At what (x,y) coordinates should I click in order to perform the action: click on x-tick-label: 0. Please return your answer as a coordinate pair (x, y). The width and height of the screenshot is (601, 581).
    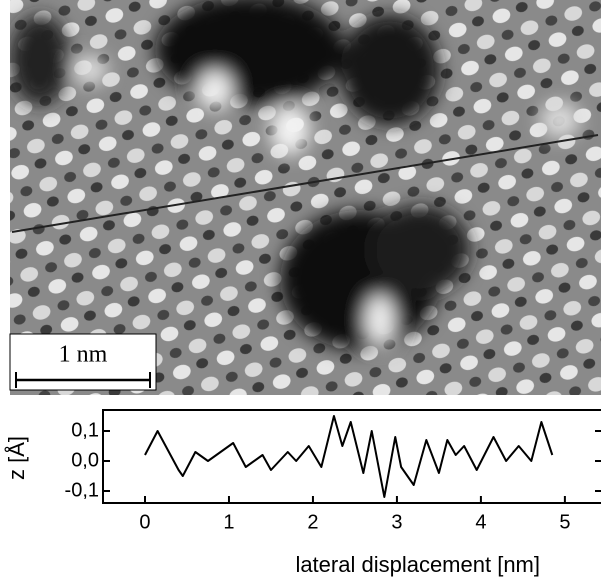
    Looking at the image, I should click on (144, 522).